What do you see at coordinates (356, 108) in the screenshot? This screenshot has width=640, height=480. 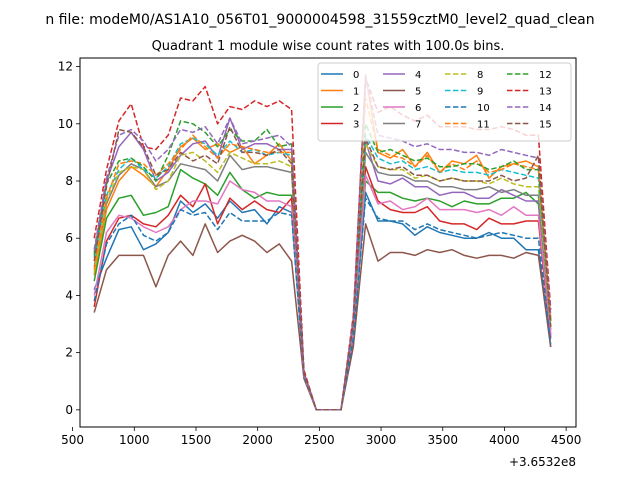 I see `legend-label: 2` at bounding box center [356, 108].